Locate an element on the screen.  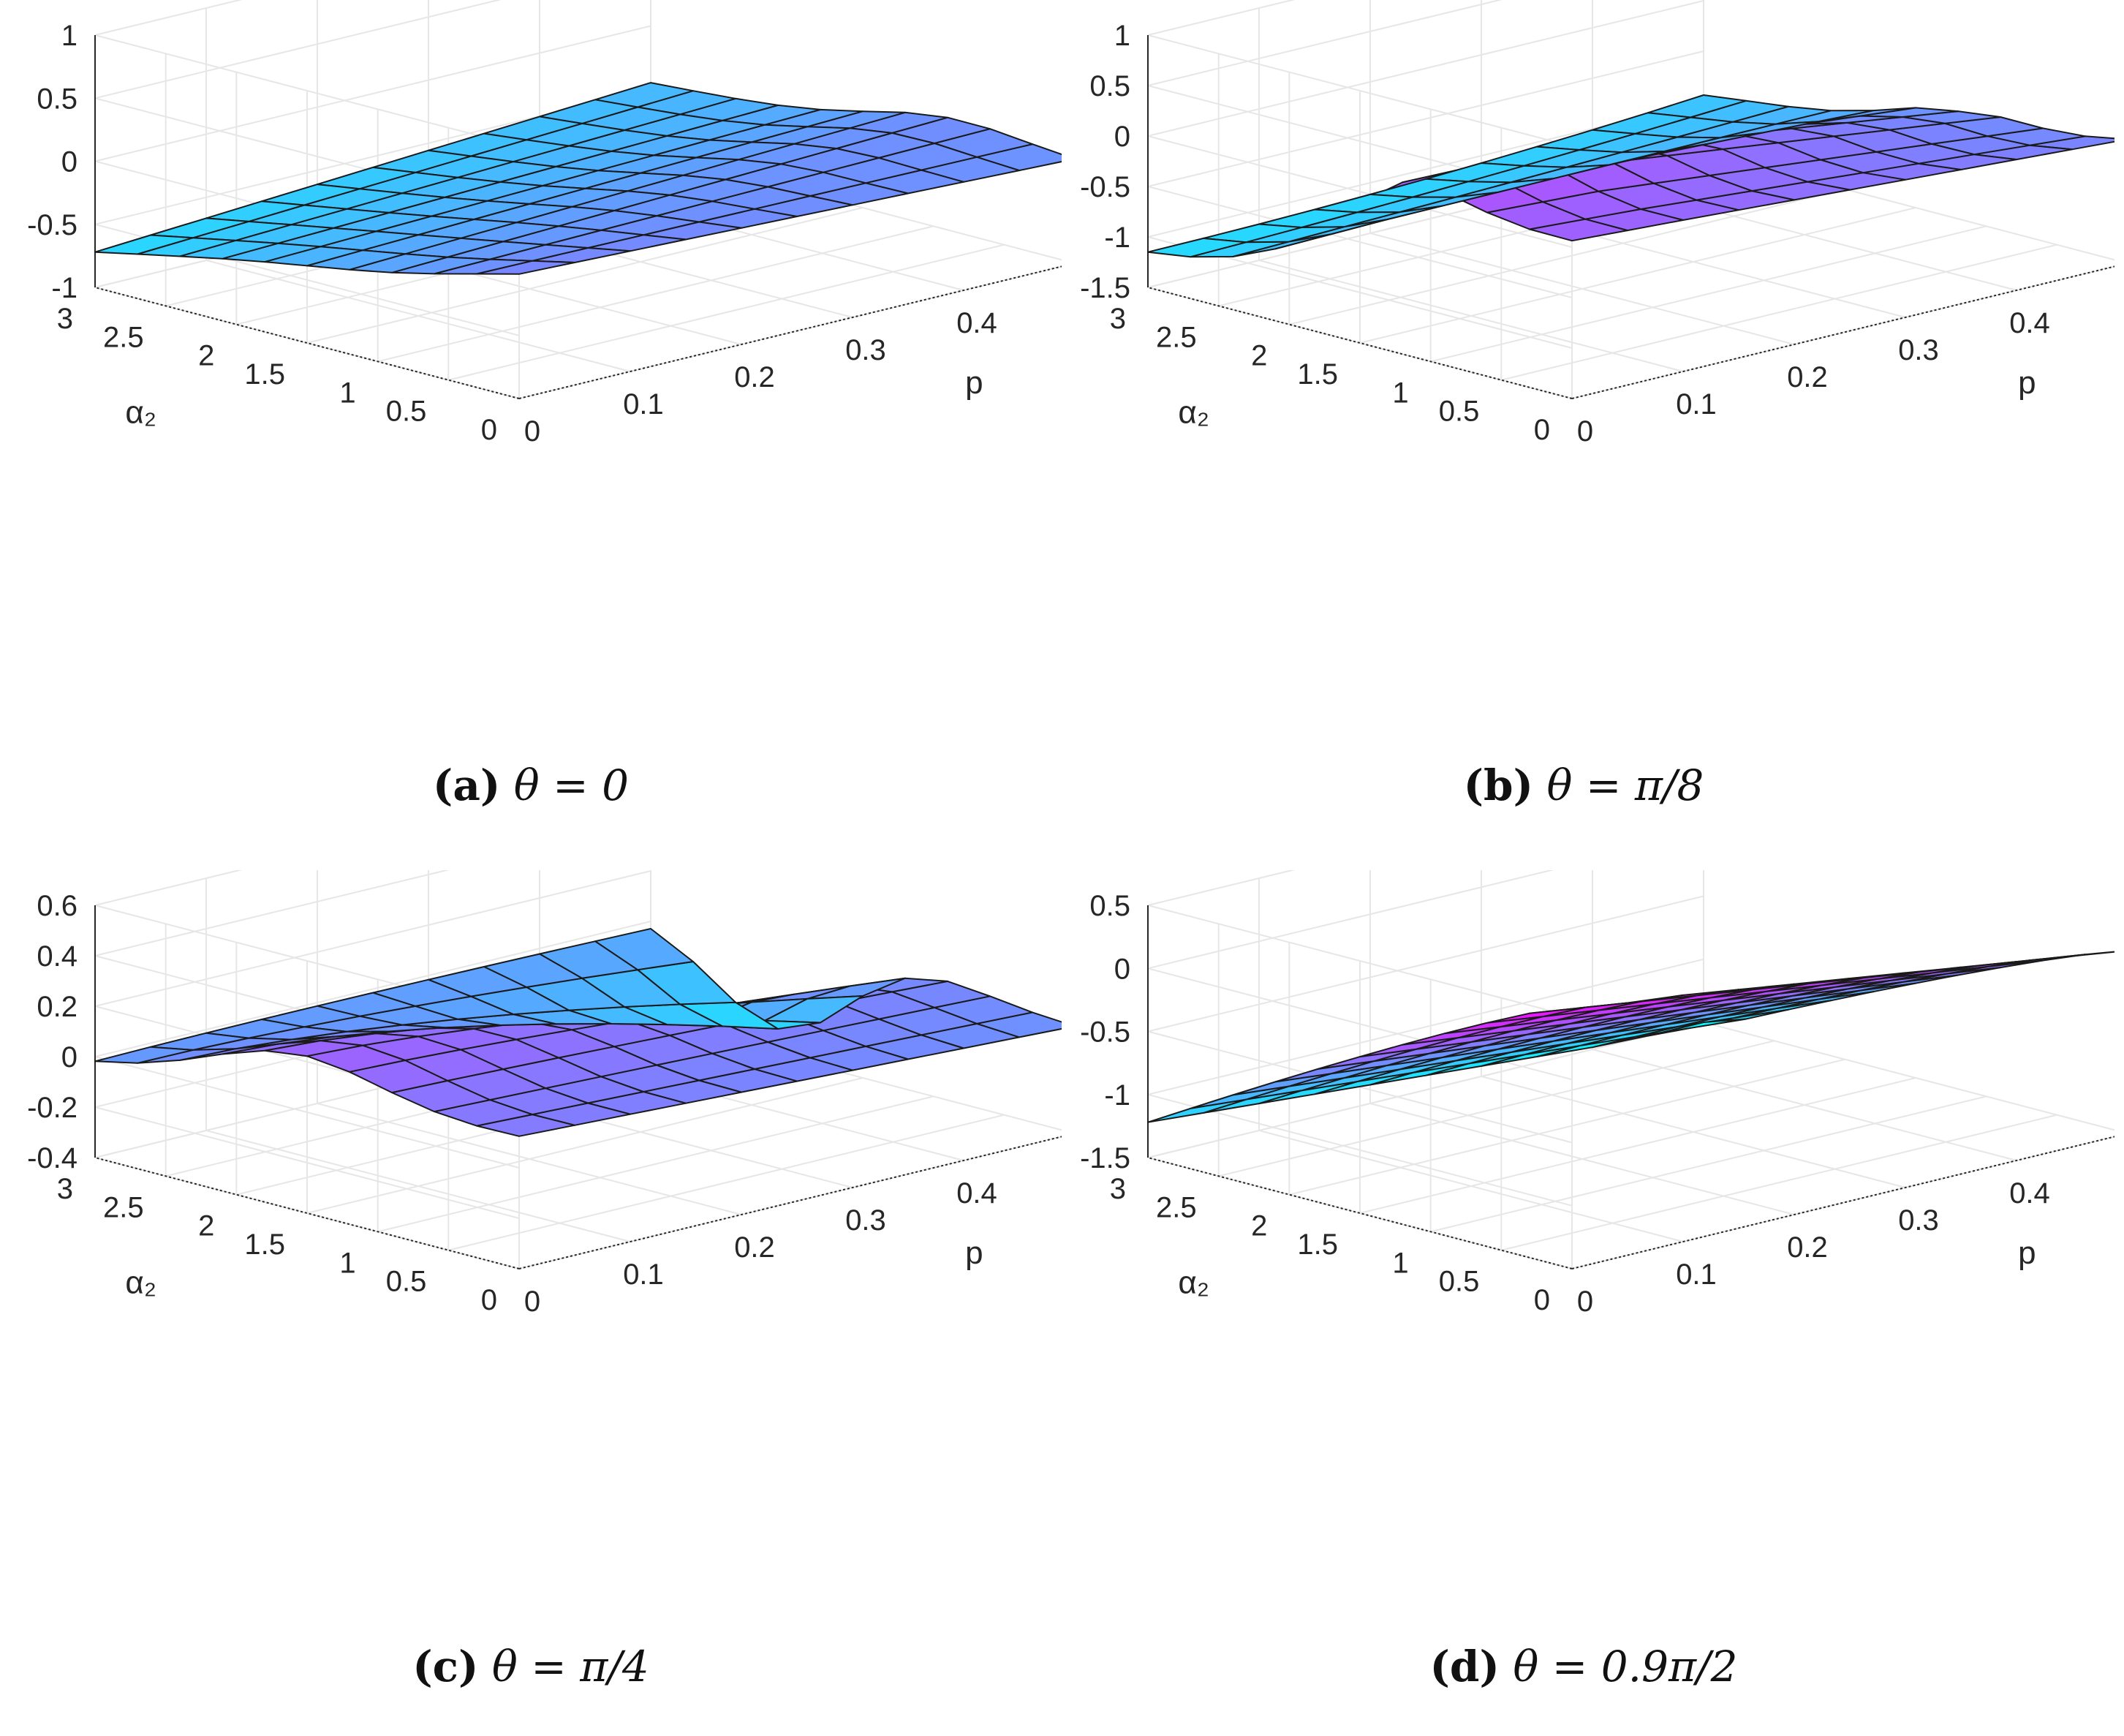
caption-equation: θ = 0.9π/2 is located at coordinates (1625, 1666).